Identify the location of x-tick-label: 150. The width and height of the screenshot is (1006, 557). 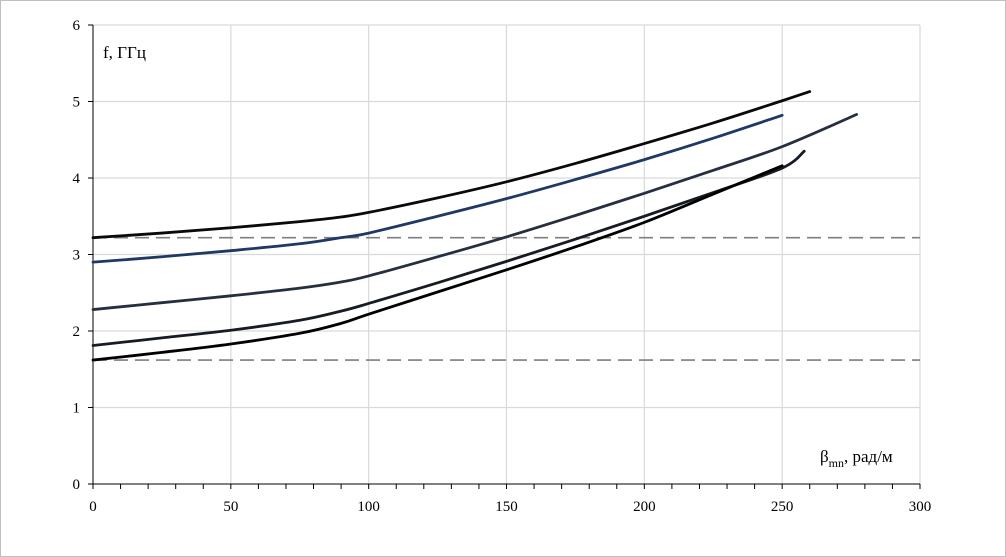
(506, 507).